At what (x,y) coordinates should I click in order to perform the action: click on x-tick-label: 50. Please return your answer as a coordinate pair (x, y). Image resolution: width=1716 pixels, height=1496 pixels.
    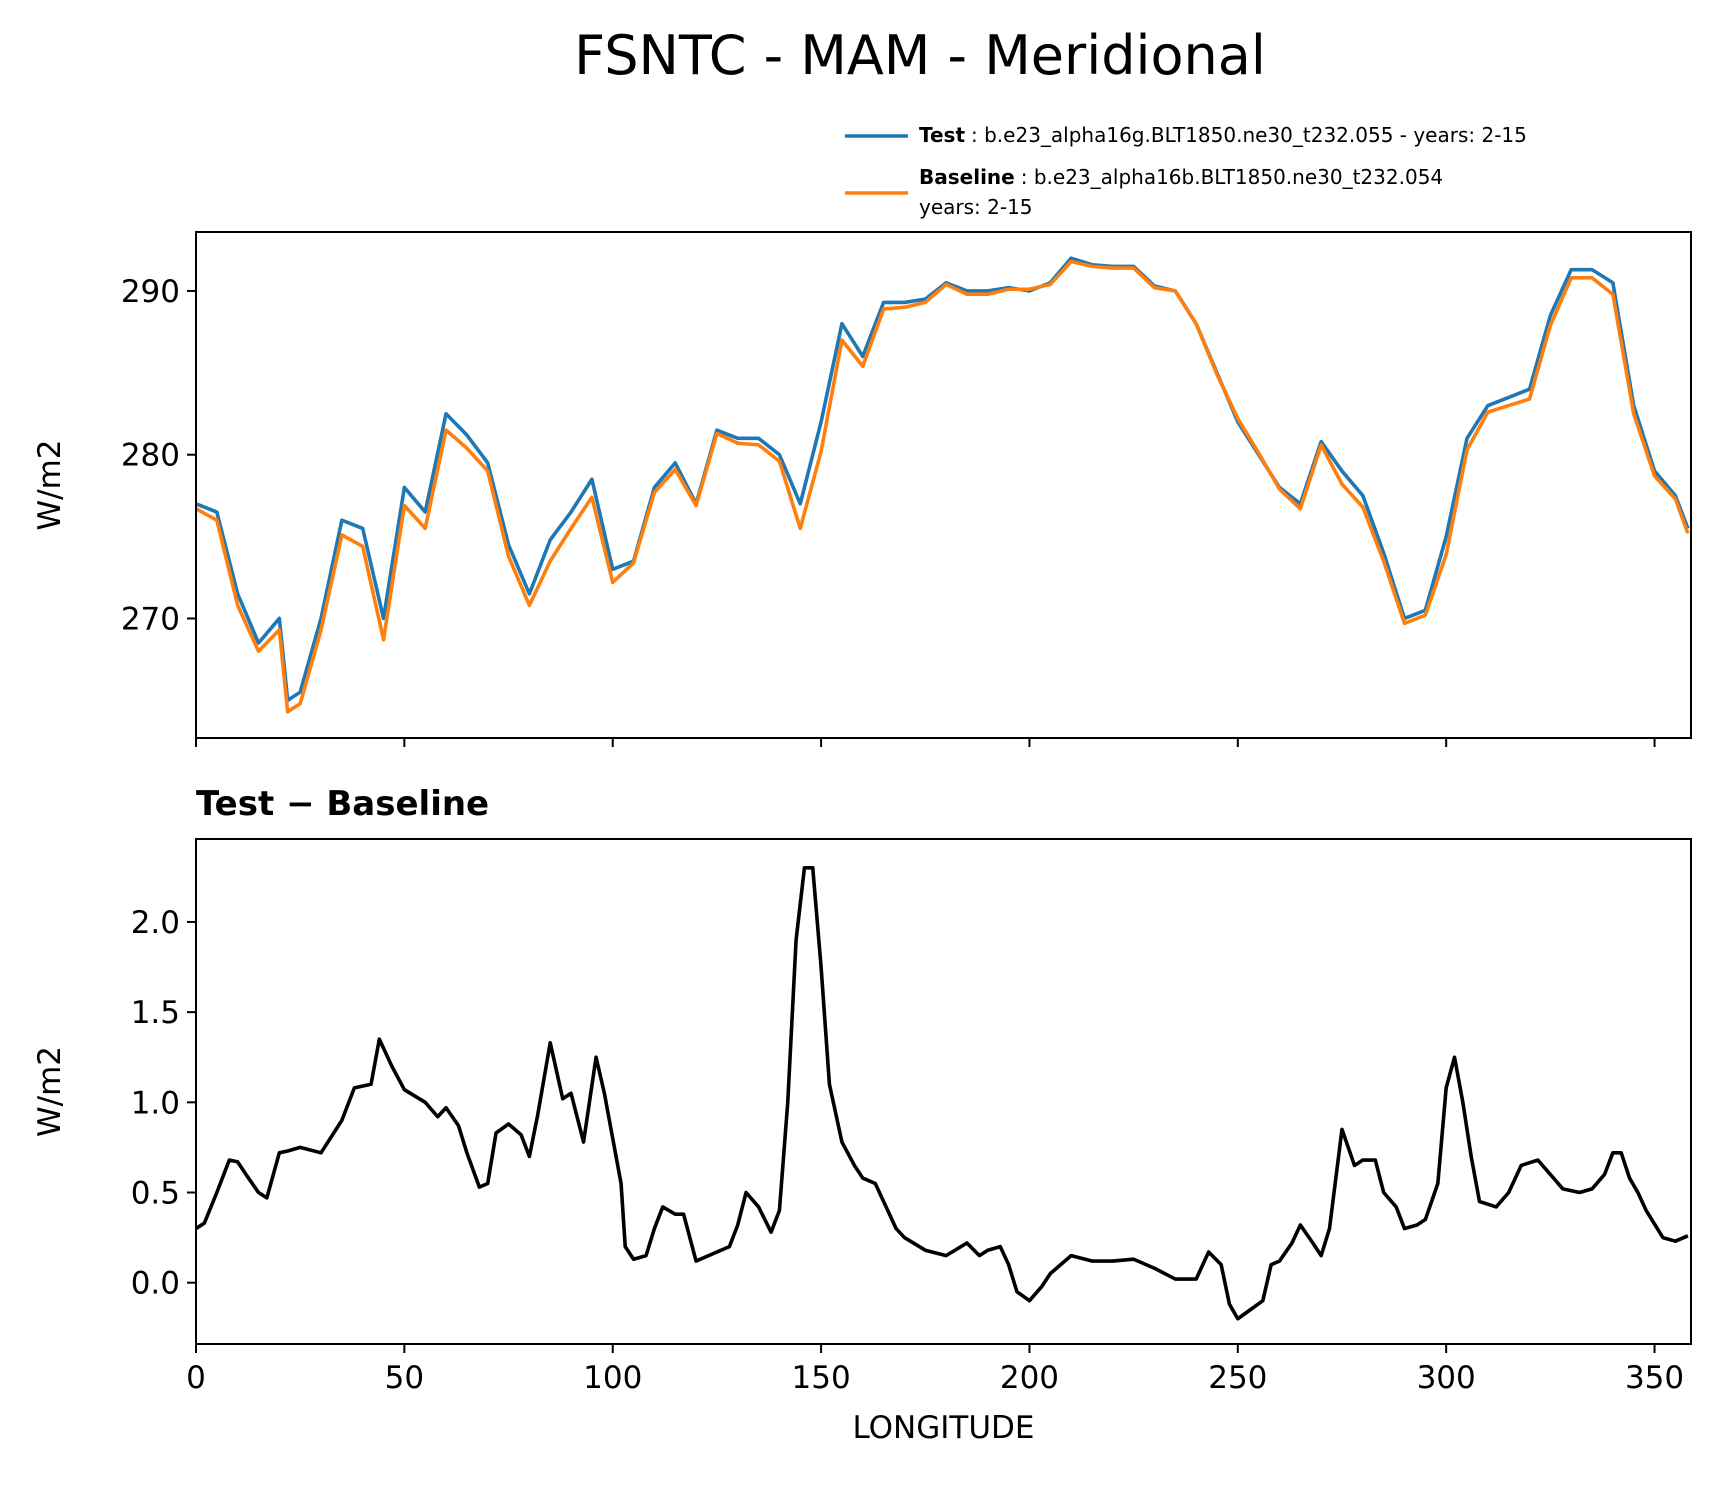
    Looking at the image, I should click on (404, 1378).